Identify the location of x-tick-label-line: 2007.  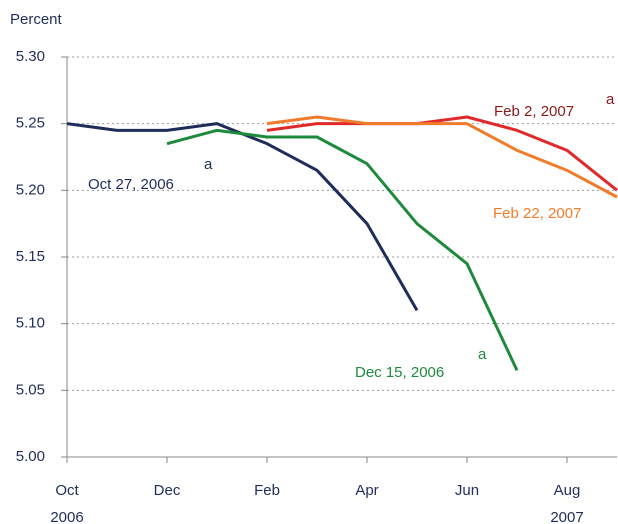
(566, 516).